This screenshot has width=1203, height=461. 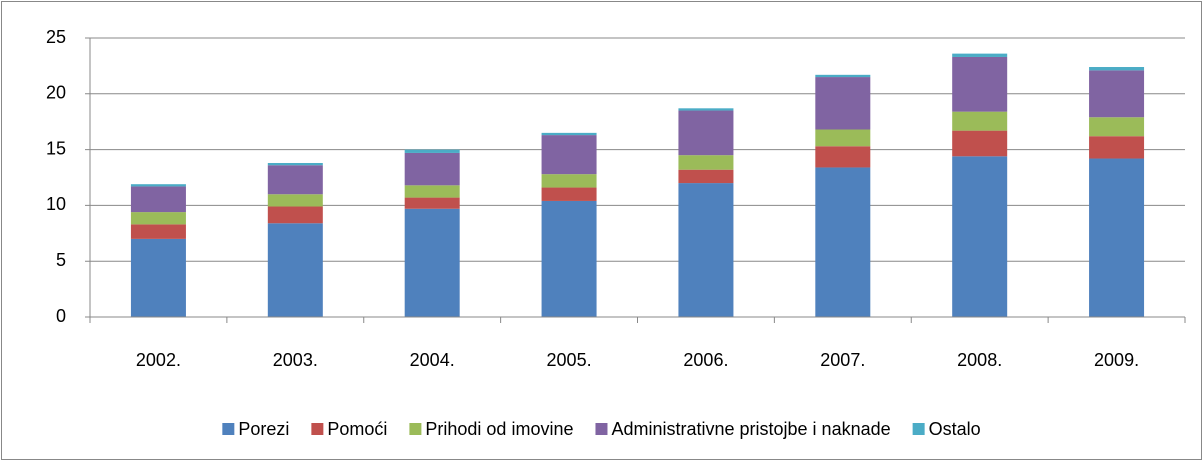 I want to click on x-tick-label: 2003., so click(x=295, y=360).